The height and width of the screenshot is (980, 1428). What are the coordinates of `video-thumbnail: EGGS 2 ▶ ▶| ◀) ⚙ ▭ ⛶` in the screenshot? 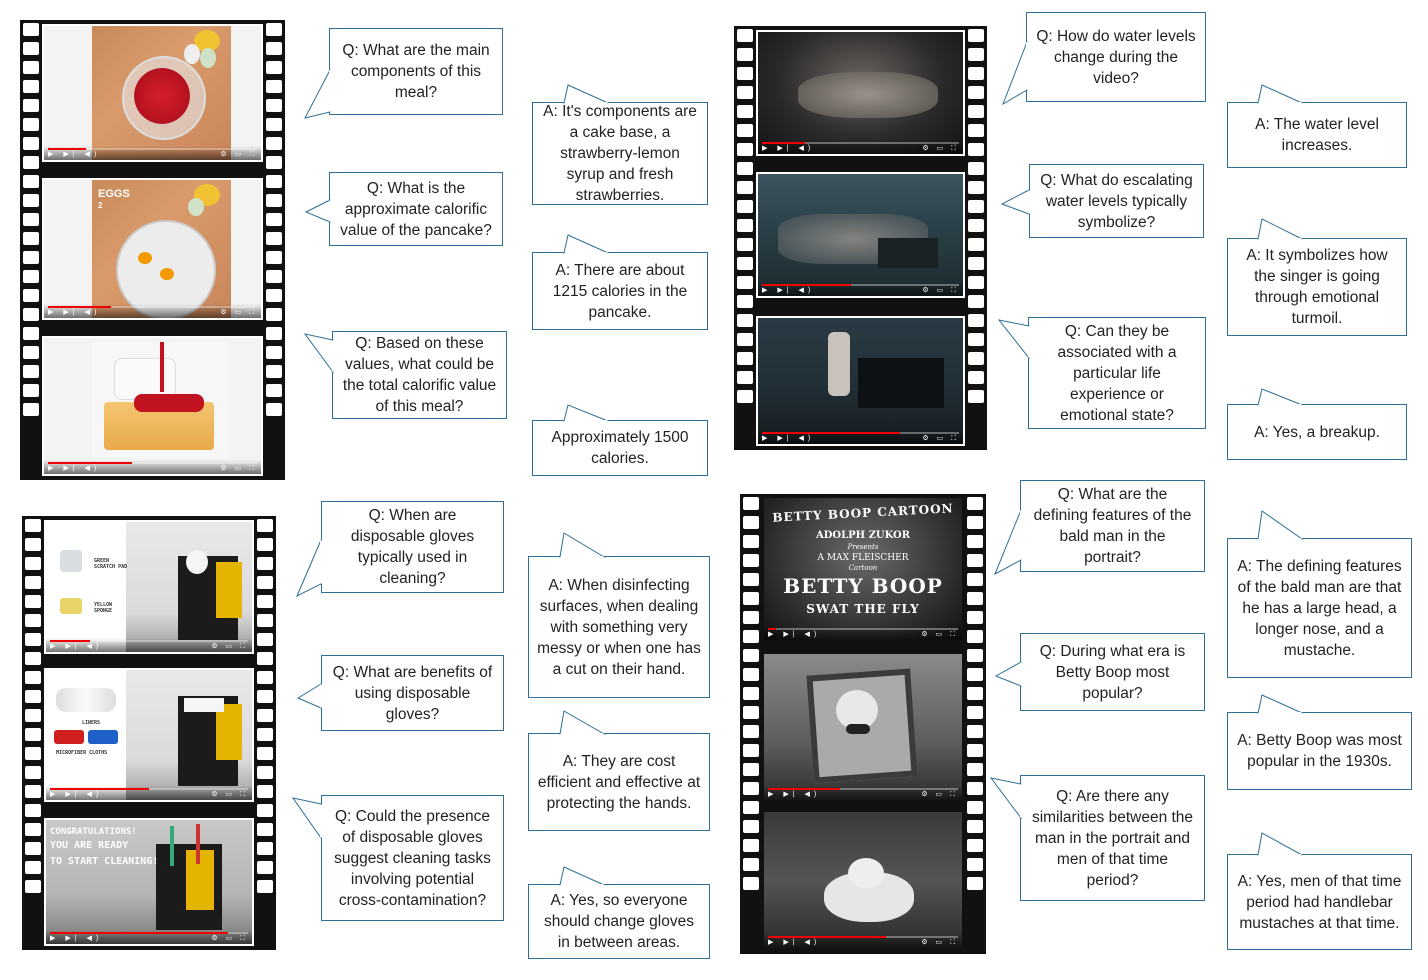 It's located at (152, 249).